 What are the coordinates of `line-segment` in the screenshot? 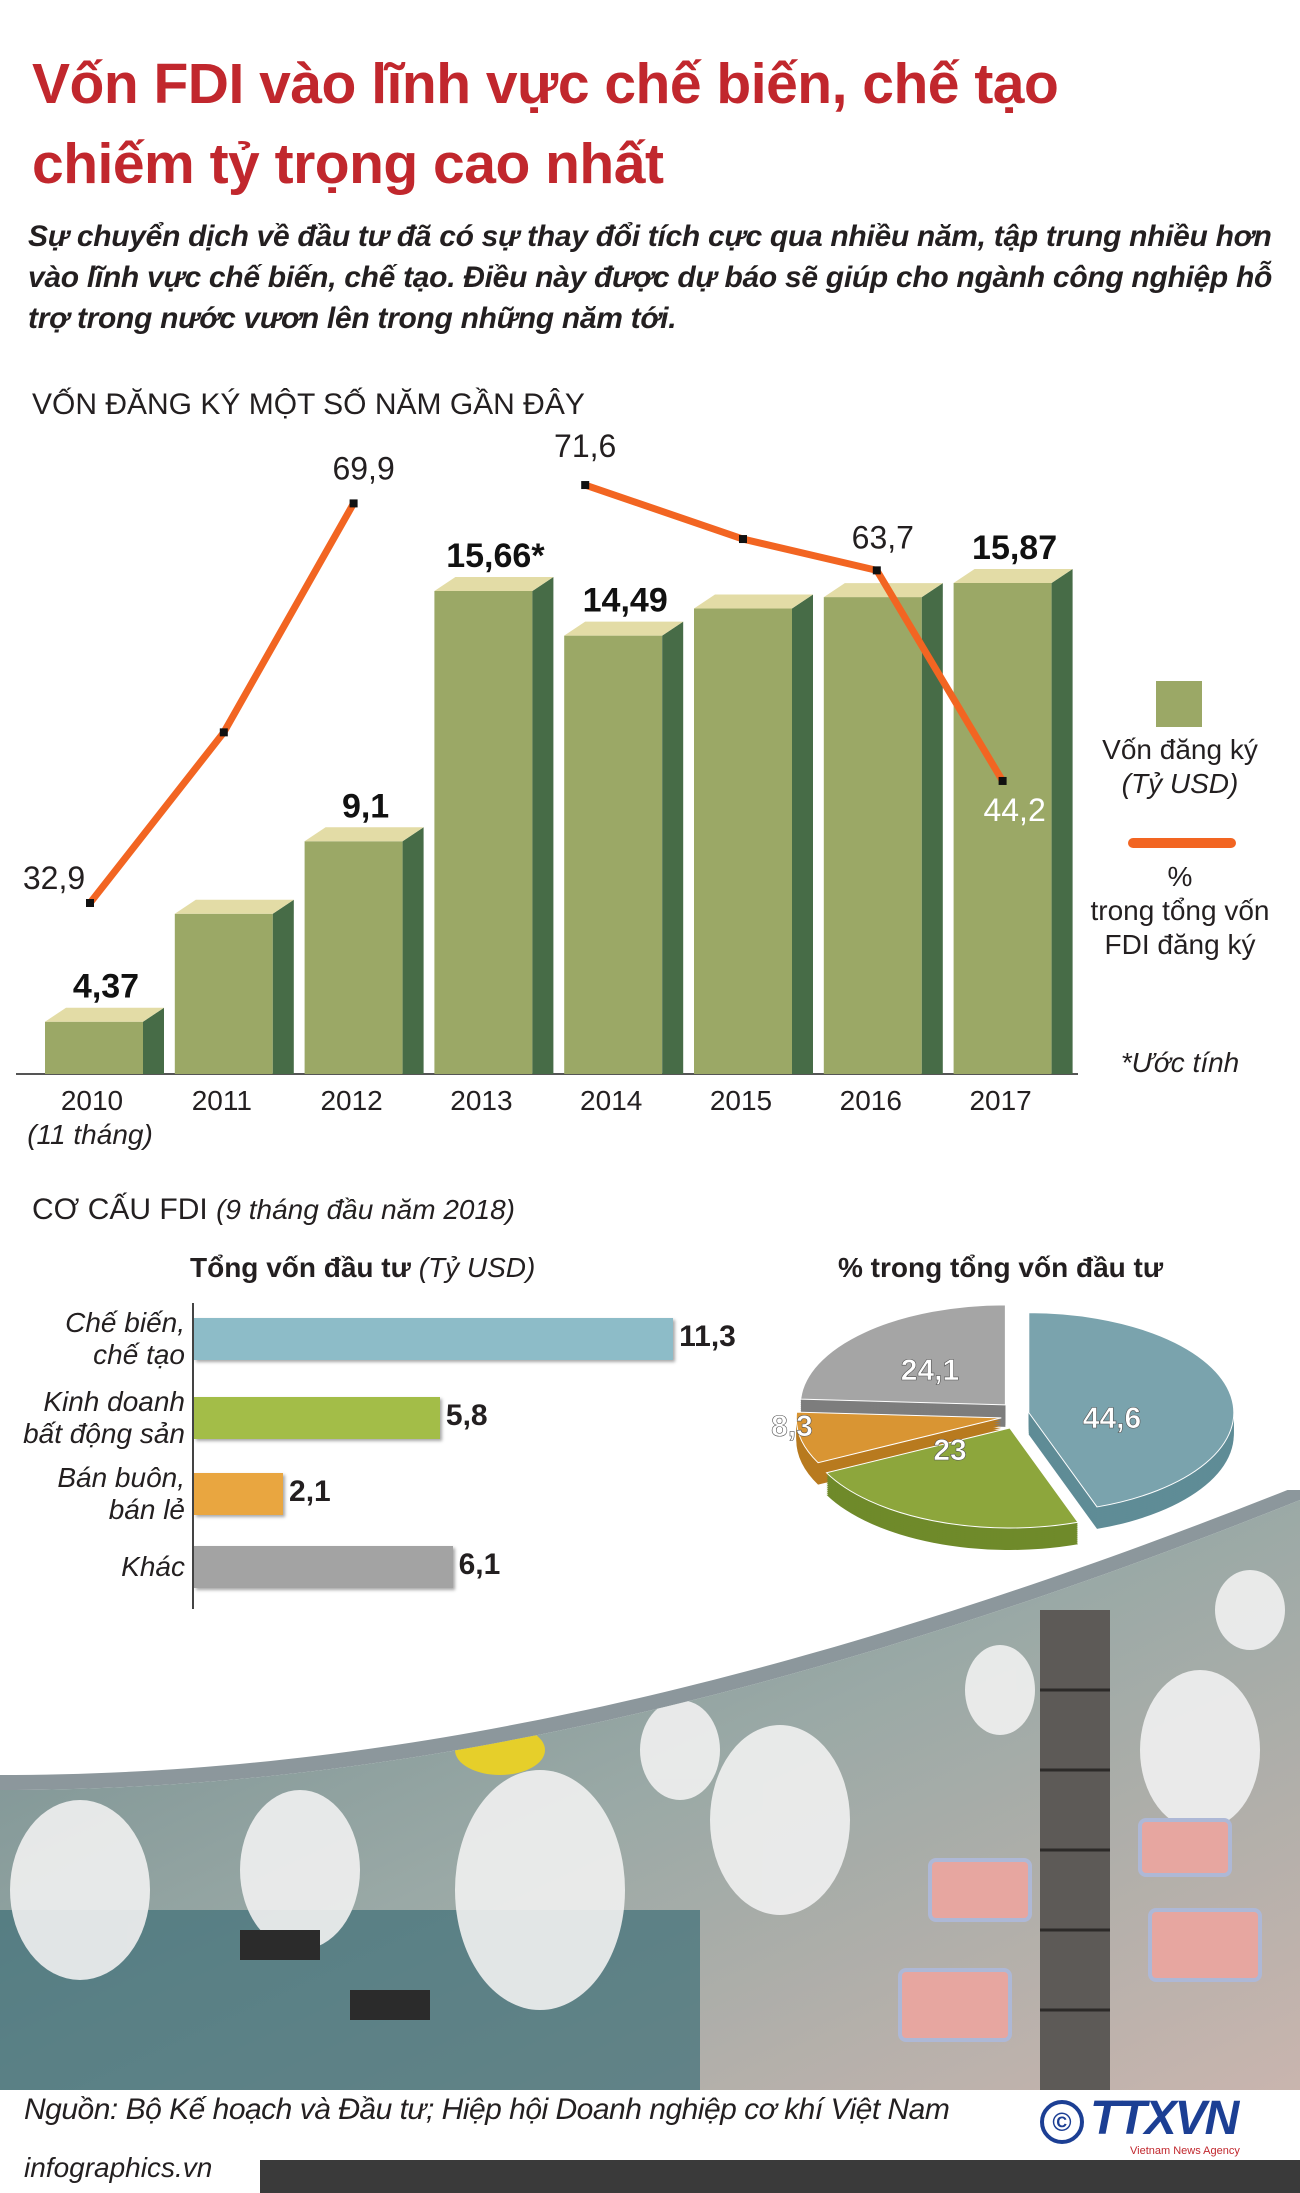 It's located at (795, 632).